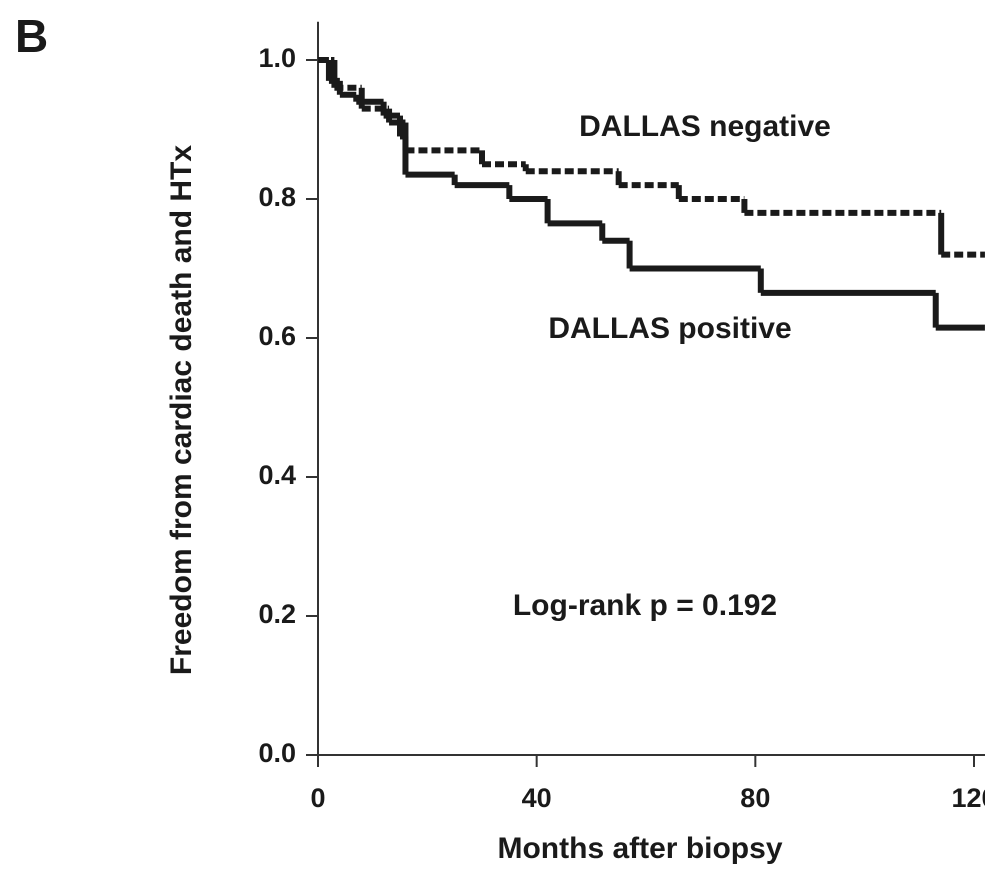 This screenshot has width=985, height=869. What do you see at coordinates (277, 336) in the screenshot?
I see `y-tick-label: 0.6` at bounding box center [277, 336].